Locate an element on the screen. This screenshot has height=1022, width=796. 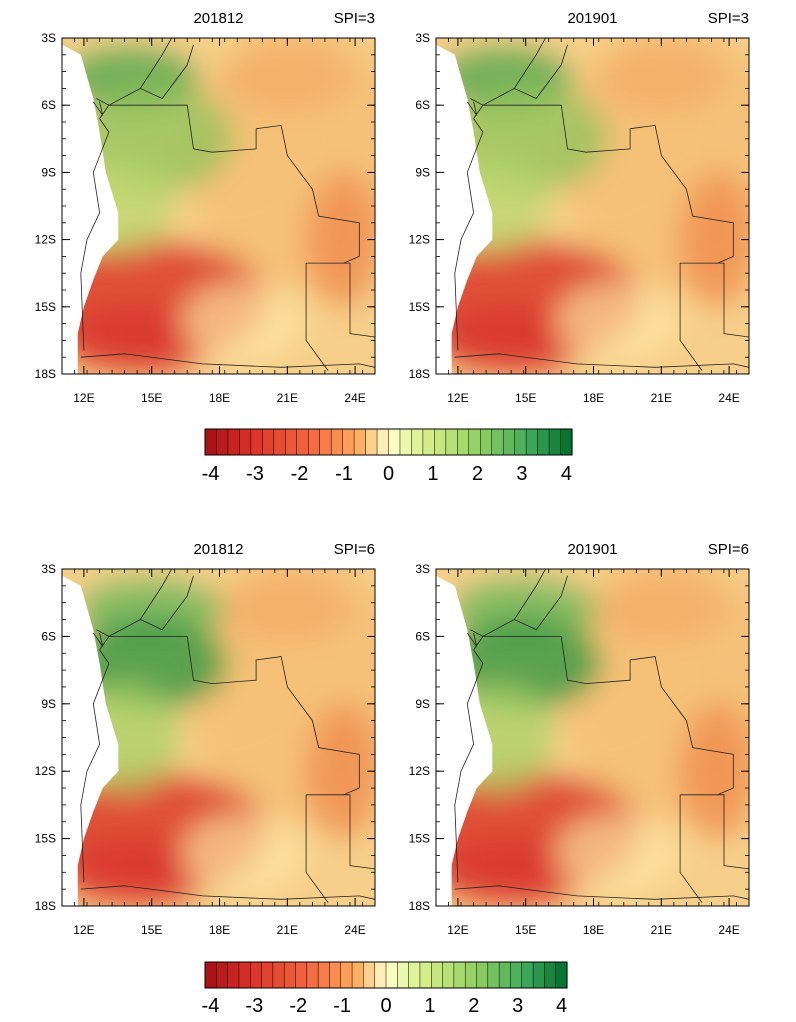
panel-spi-label: SPI=3 is located at coordinates (354, 18).